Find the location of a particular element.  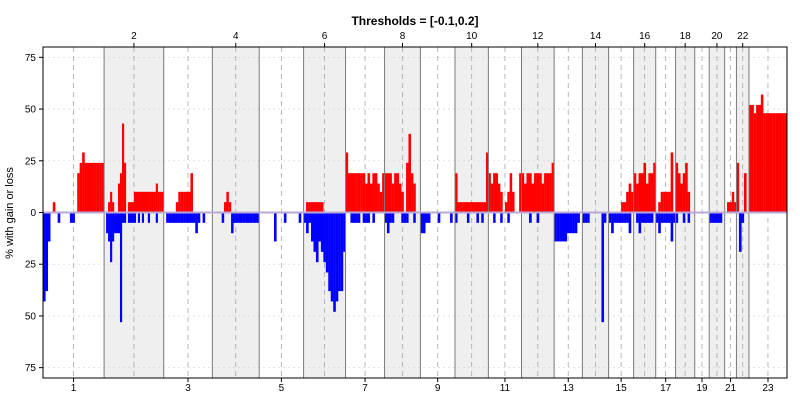

y-tick-label: 25 is located at coordinates (31, 265).